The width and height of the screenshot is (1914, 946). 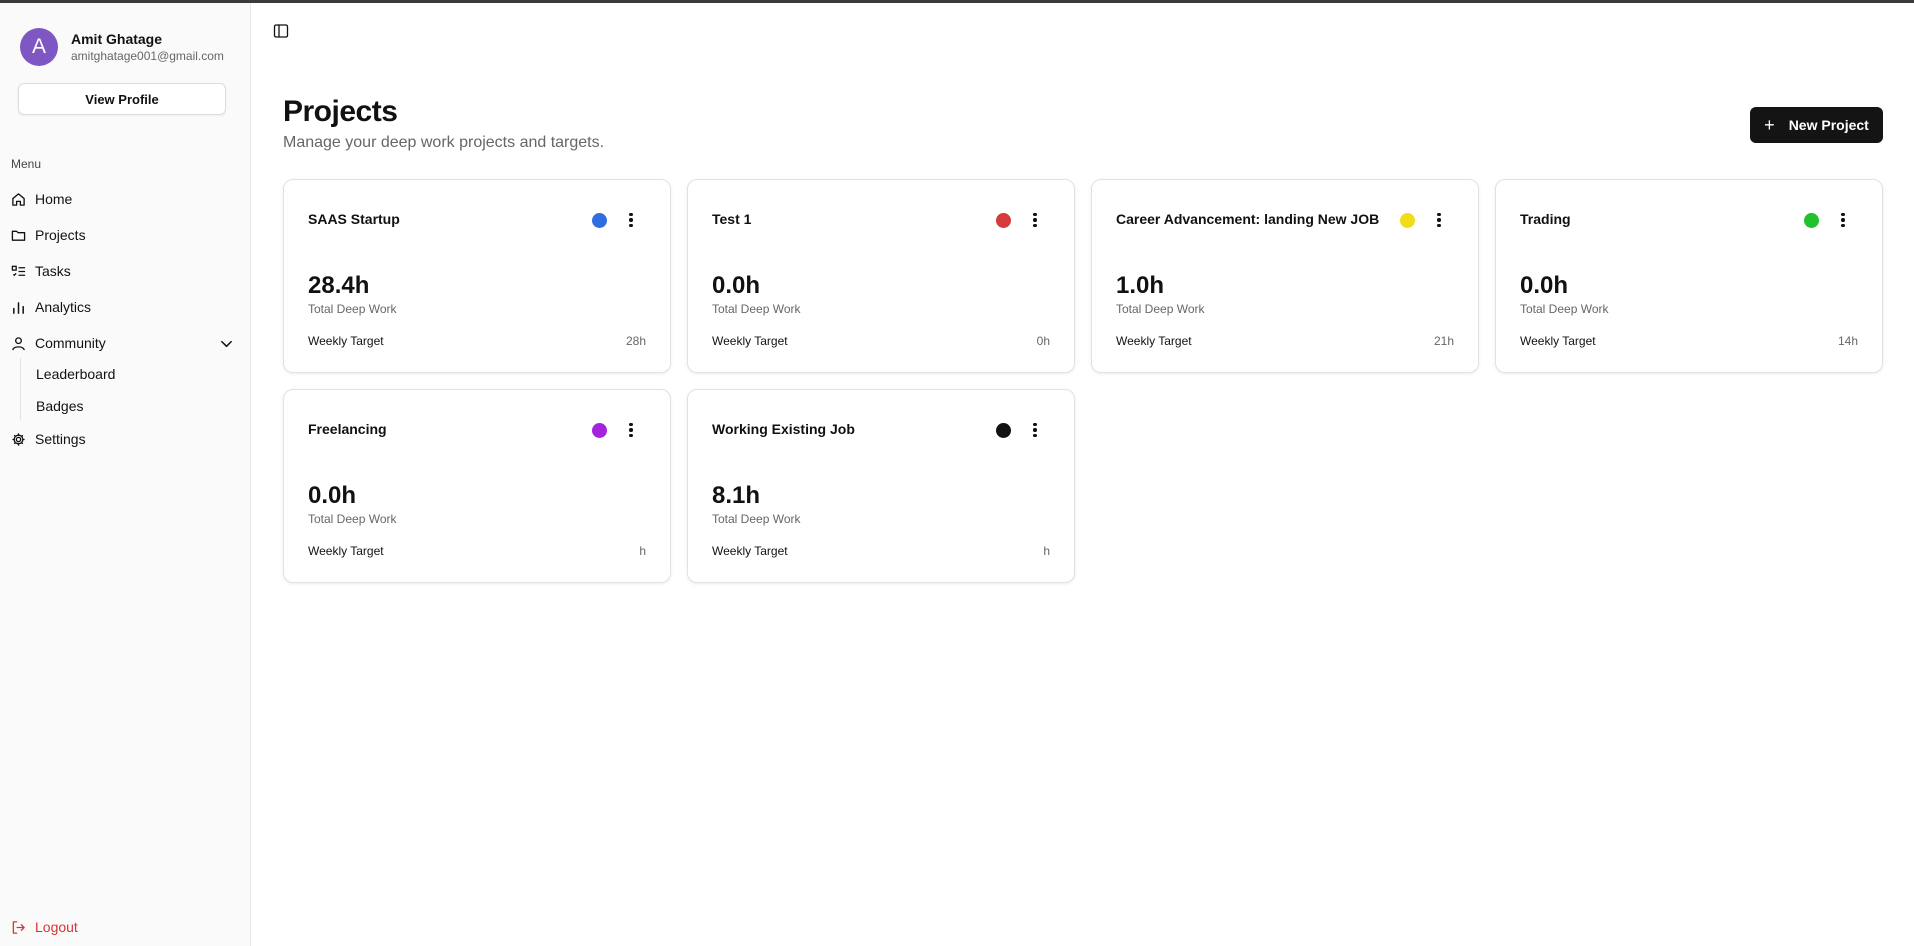 I want to click on sidebar-item-label: Community, so click(x=70, y=343).